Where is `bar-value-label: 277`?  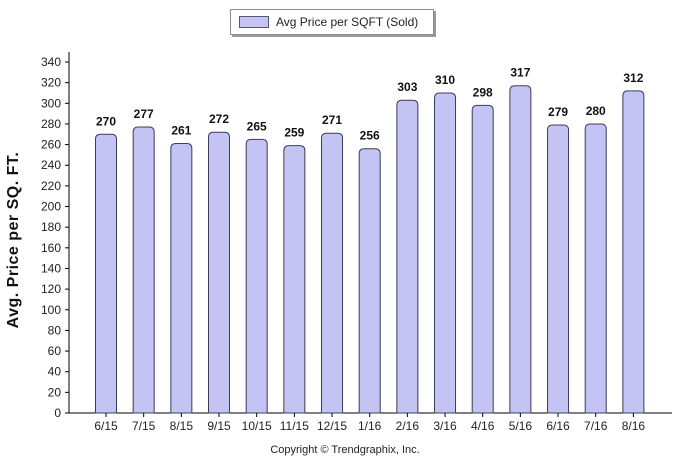 bar-value-label: 277 is located at coordinates (144, 114).